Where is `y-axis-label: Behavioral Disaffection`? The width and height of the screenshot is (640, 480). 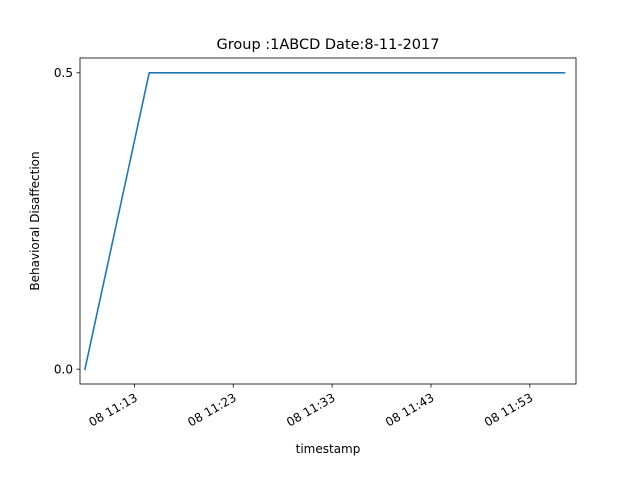 y-axis-label: Behavioral Disaffection is located at coordinates (35, 220).